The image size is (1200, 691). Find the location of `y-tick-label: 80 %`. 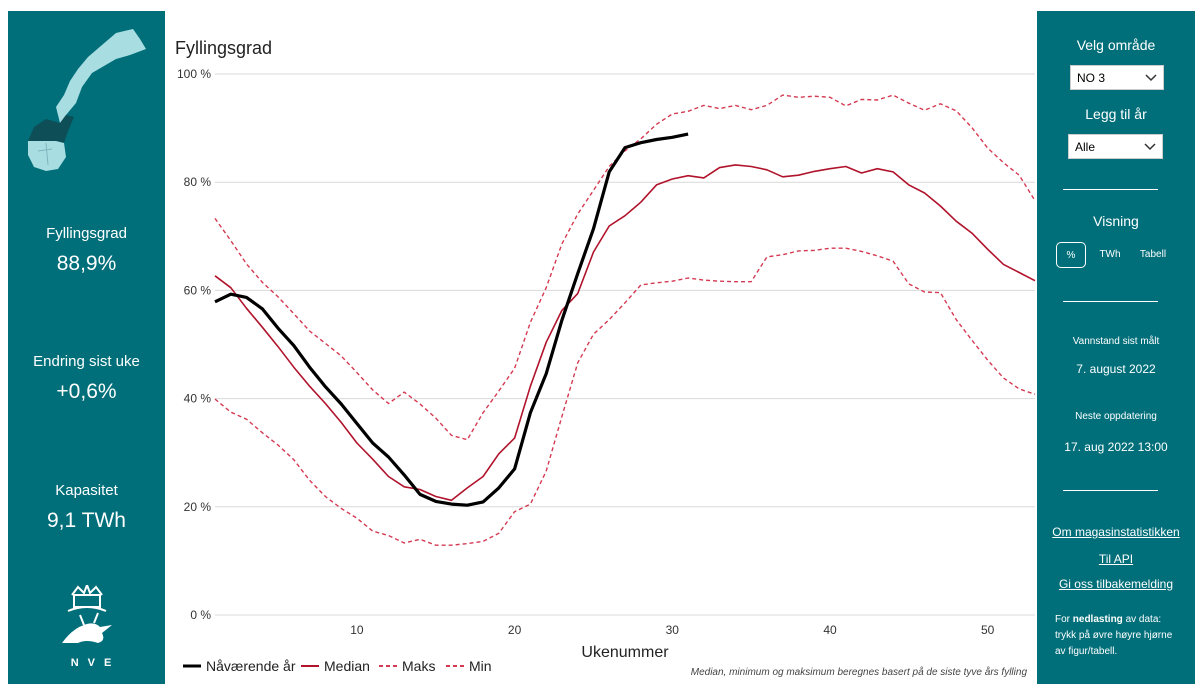

y-tick-label: 80 % is located at coordinates (198, 182).